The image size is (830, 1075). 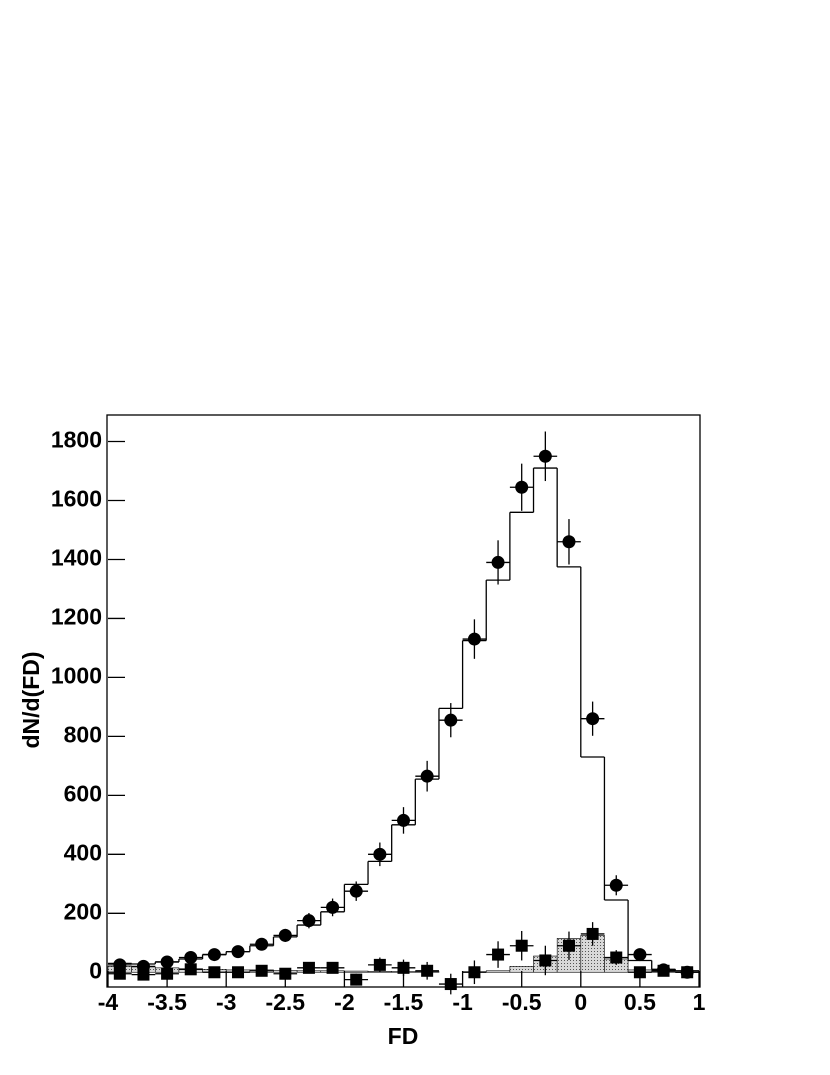 What do you see at coordinates (344, 1002) in the screenshot?
I see `x-tick-label: -2` at bounding box center [344, 1002].